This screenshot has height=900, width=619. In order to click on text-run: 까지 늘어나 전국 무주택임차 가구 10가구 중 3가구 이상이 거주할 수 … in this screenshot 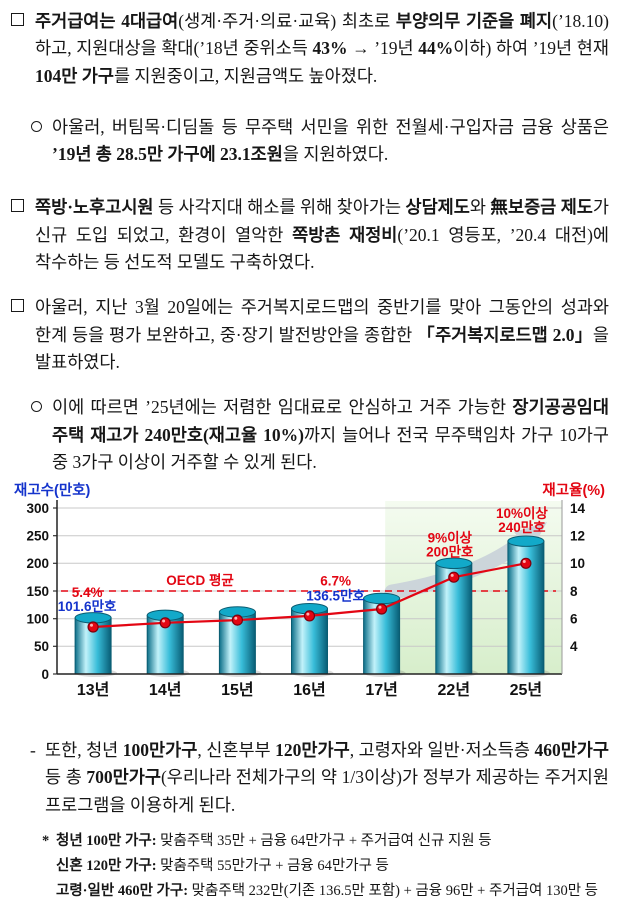, I will do `click(330, 448)`.